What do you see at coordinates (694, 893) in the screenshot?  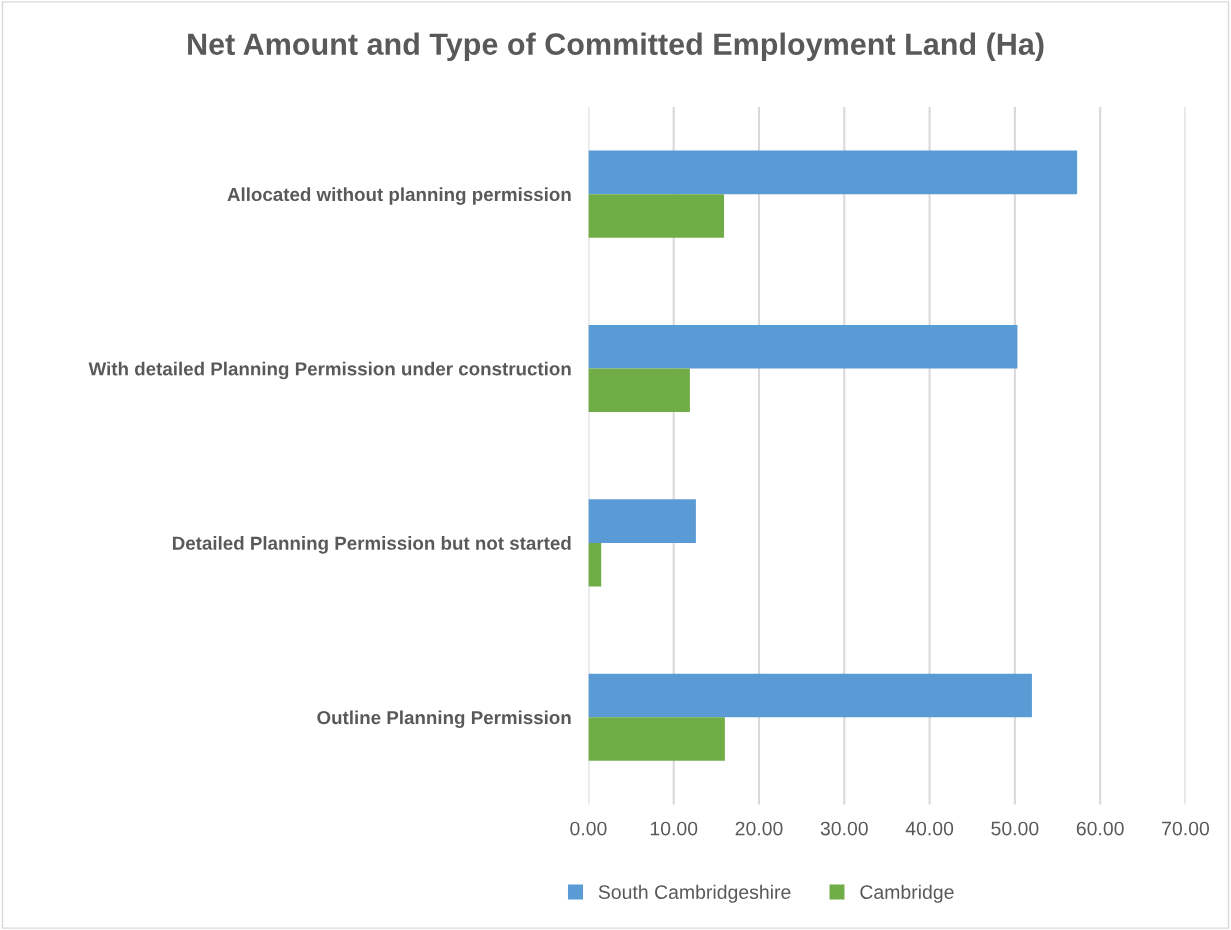 I see `legend-label: South Cambridgeshire` at bounding box center [694, 893].